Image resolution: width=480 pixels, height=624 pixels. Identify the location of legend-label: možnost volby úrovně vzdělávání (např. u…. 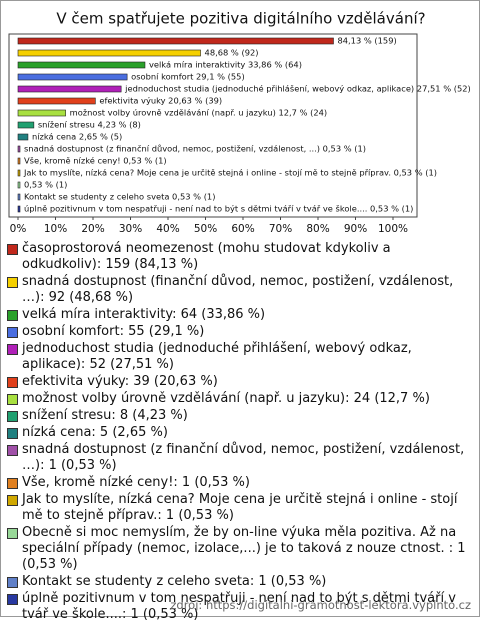
(226, 398).